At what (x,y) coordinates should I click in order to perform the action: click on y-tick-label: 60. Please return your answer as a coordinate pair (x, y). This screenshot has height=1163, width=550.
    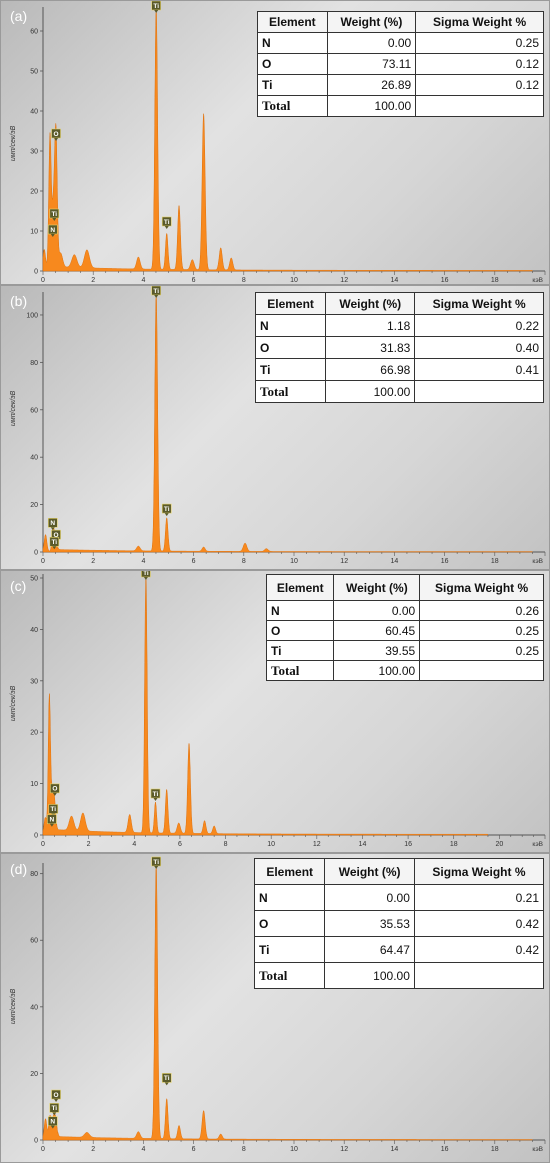
    Looking at the image, I should click on (34, 410).